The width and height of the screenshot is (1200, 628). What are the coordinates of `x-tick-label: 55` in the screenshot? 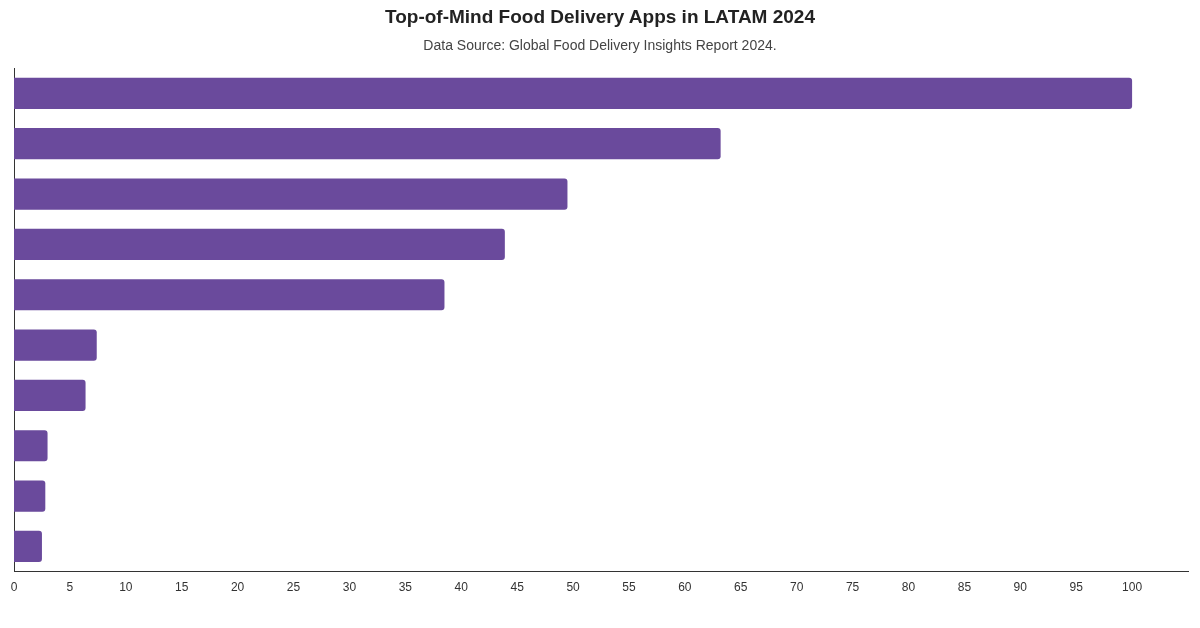 It's located at (629, 587).